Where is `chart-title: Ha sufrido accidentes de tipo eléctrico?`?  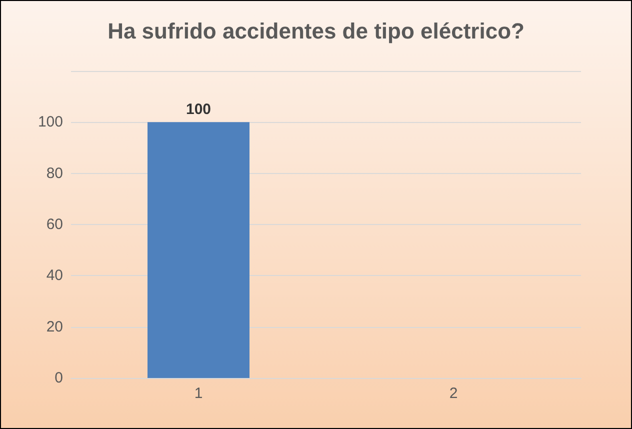 chart-title: Ha sufrido accidentes de tipo eléctrico? is located at coordinates (316, 31).